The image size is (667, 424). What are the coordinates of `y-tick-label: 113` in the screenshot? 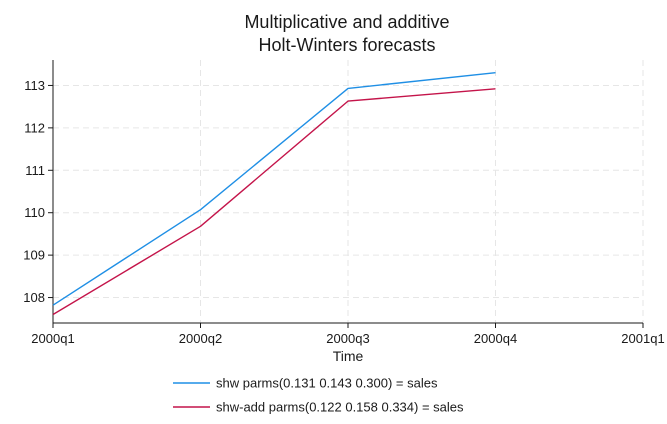 It's located at (34, 85).